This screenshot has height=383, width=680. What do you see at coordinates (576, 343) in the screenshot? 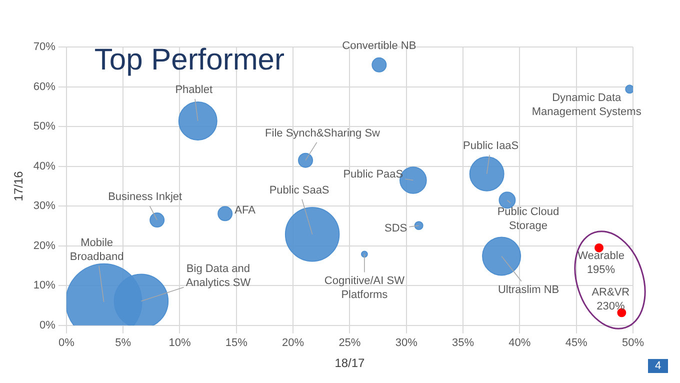
I see `x-tick-label: 45%` at bounding box center [576, 343].